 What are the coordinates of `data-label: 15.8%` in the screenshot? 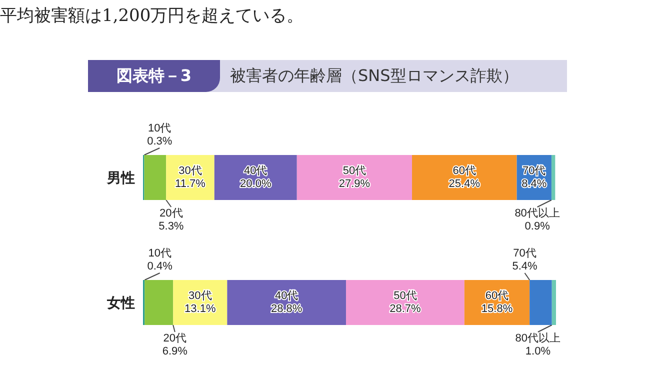 It's located at (497, 309).